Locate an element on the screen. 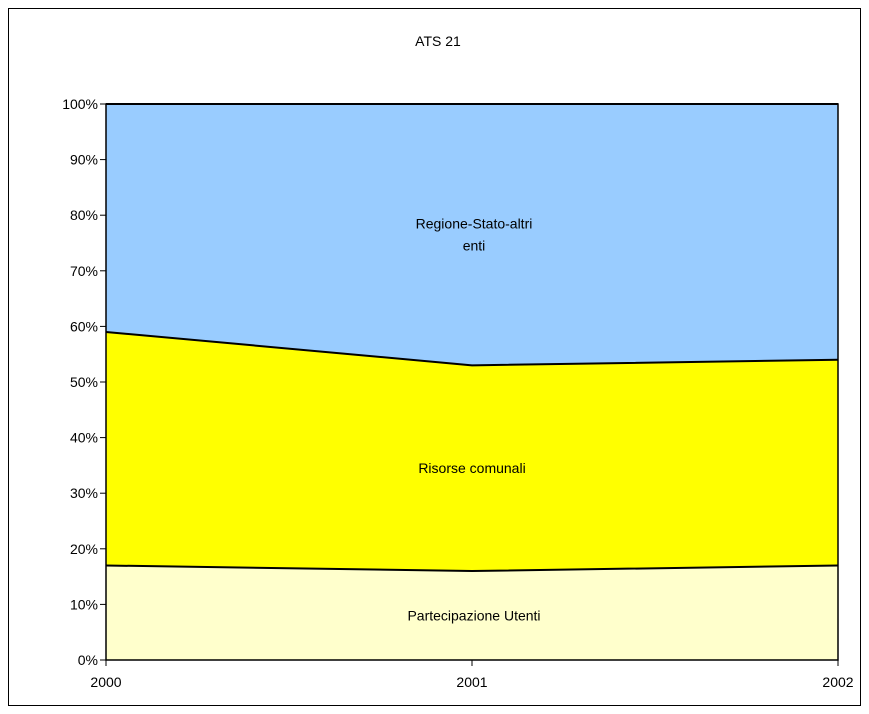  y-tick-label: 20% is located at coordinates (84, 549).